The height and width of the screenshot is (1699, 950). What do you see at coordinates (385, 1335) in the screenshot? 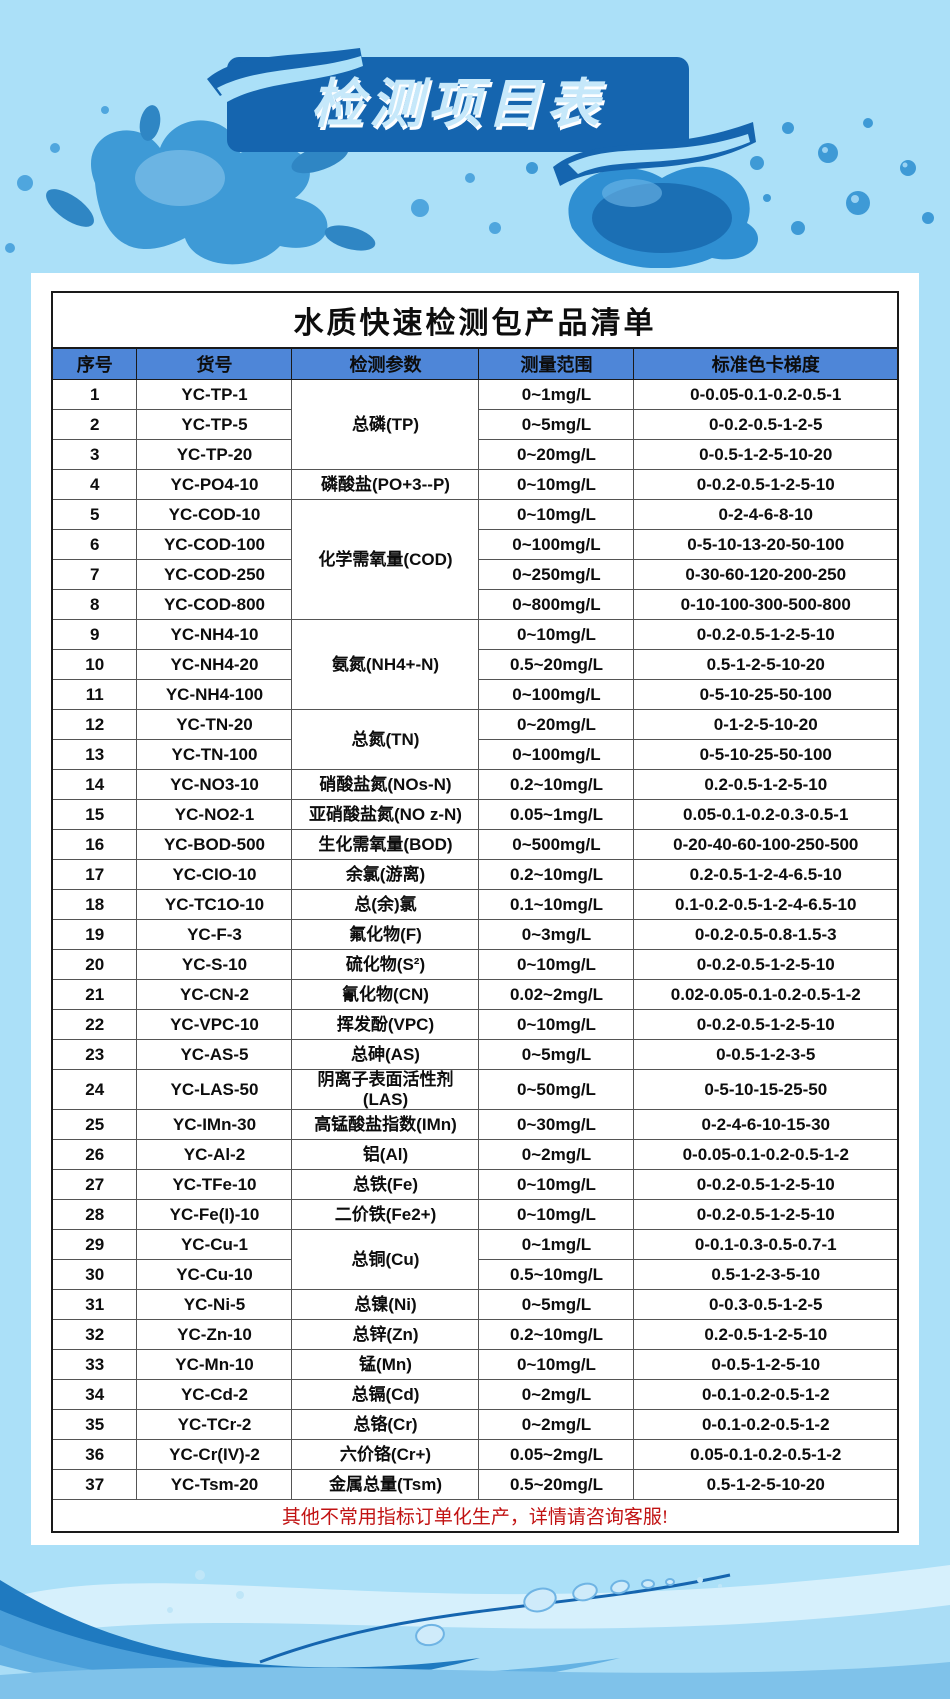
I see `cell-parameter: 总锌(Zn)` at bounding box center [385, 1335].